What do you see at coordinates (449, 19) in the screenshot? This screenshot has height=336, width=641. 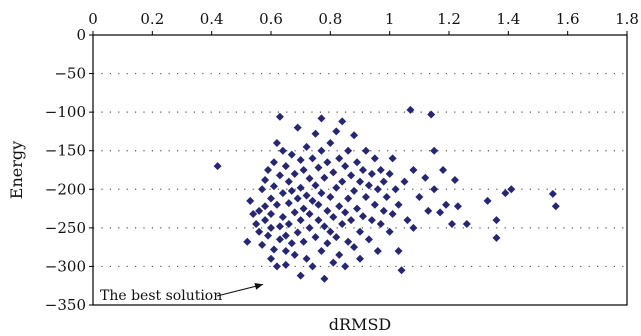 I see `x-tick-label: 1.2` at bounding box center [449, 19].